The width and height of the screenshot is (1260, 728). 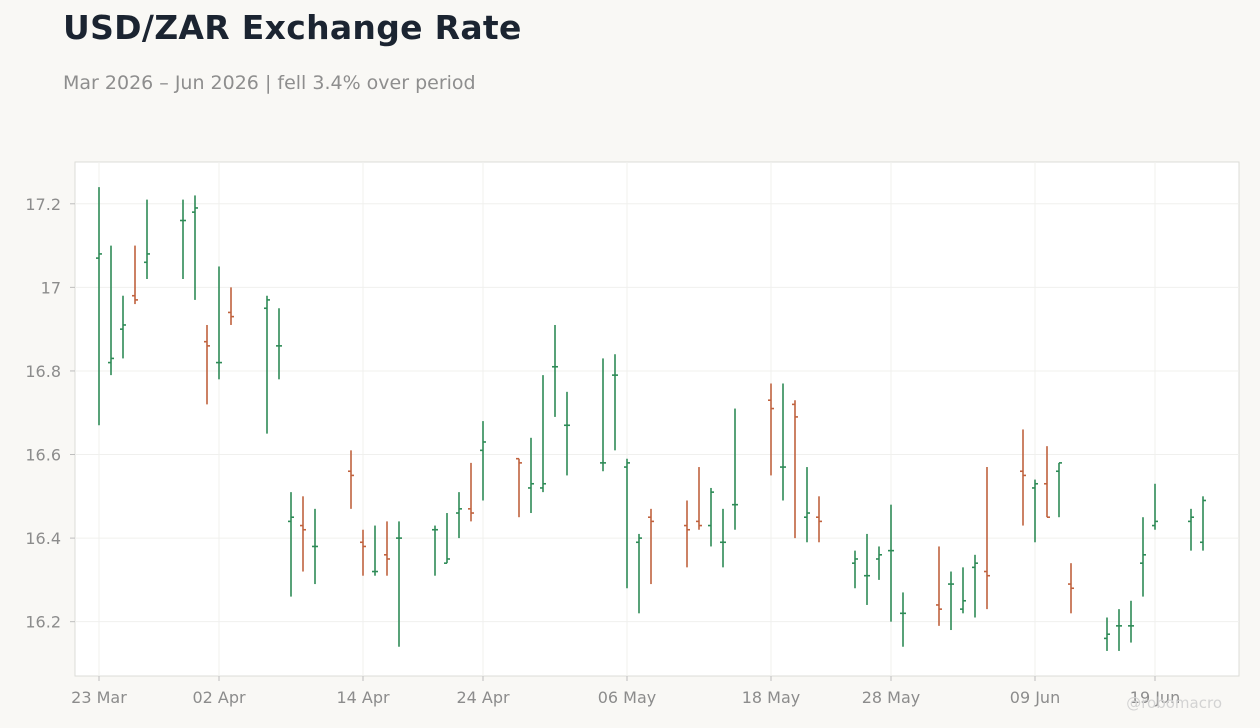 What do you see at coordinates (43, 204) in the screenshot?
I see `y-tick-label: 17.2` at bounding box center [43, 204].